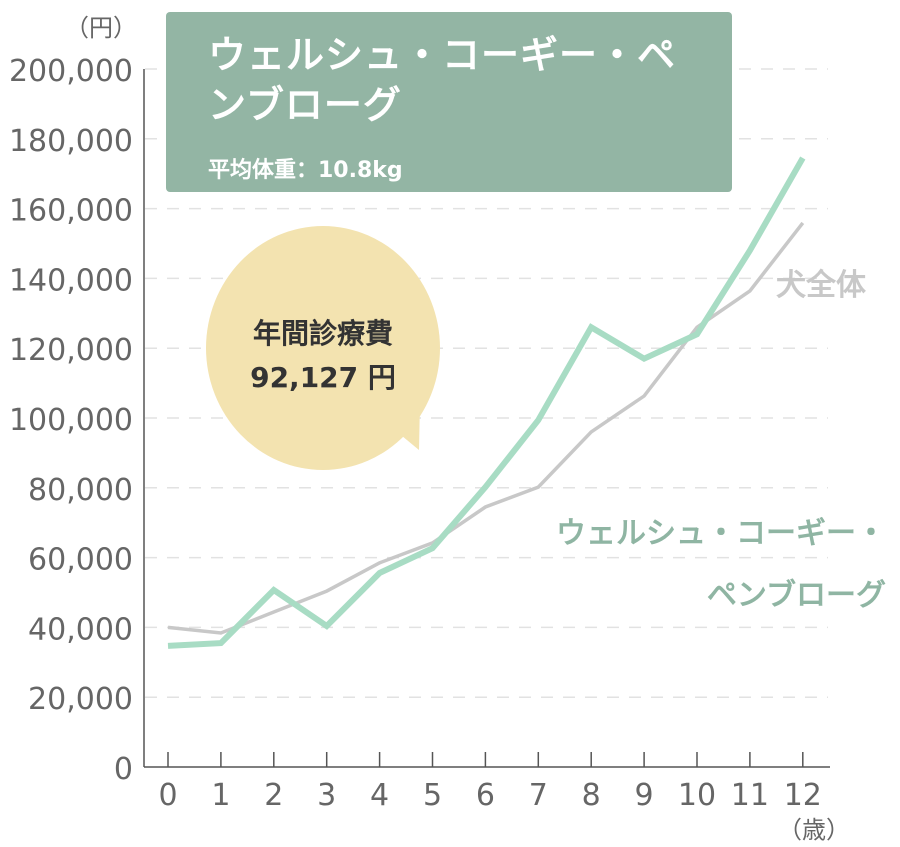 Image resolution: width=900 pixels, height=847 pixels. Describe the element at coordinates (80, 699) in the screenshot. I see `y-tick-label: 20,000` at that location.